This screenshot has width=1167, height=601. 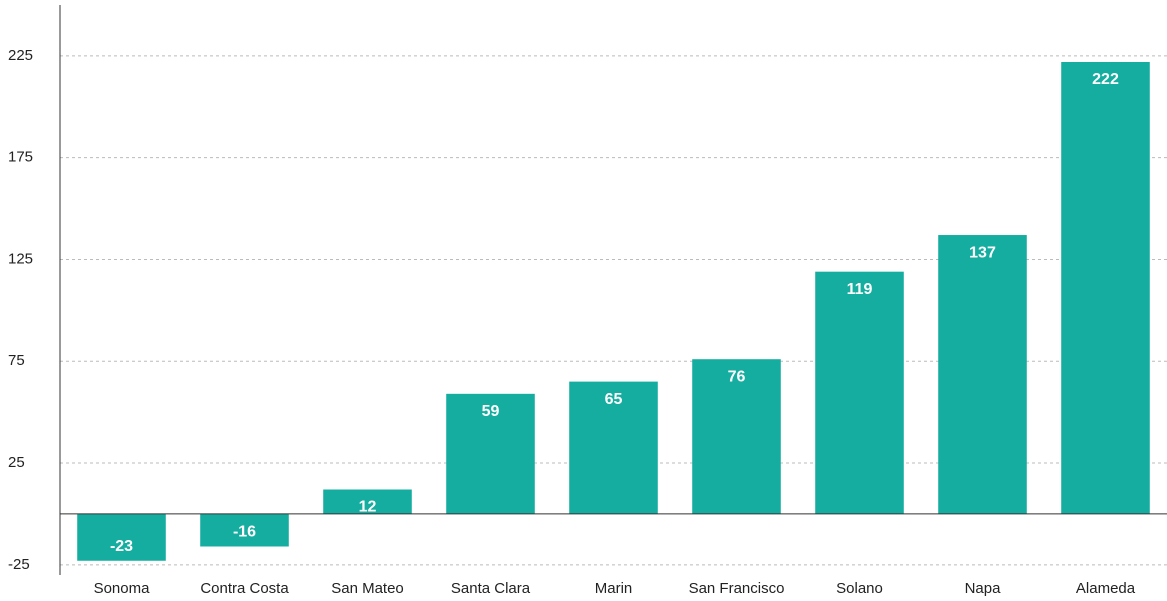 I want to click on y-tick-label: 225, so click(x=20, y=55).